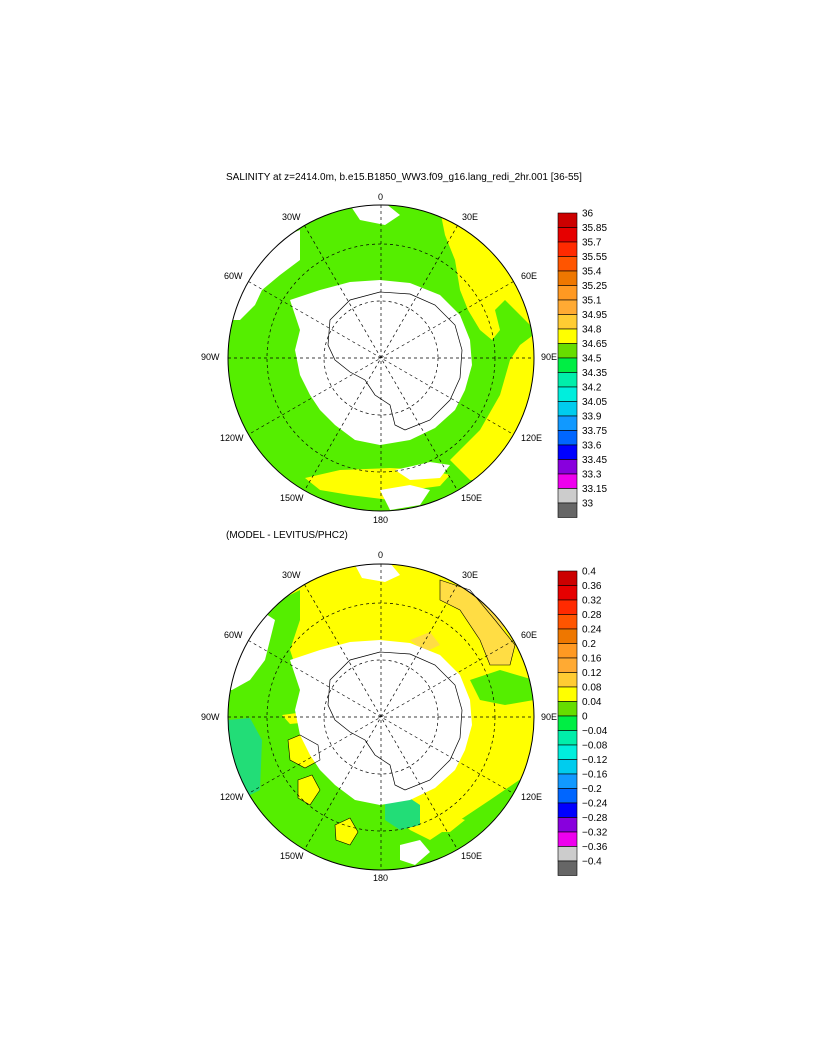 The image size is (818, 1055). What do you see at coordinates (592, 673) in the screenshot?
I see `difference-colorbar-tick-label: 0.12` at bounding box center [592, 673].